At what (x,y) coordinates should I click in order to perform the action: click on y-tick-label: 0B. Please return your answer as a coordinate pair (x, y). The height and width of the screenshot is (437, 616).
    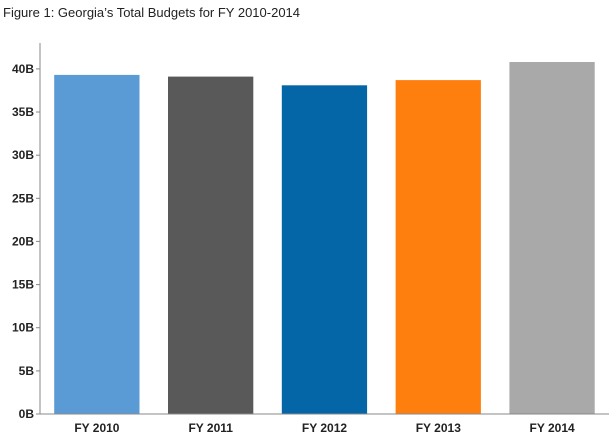
    Looking at the image, I should click on (27, 414).